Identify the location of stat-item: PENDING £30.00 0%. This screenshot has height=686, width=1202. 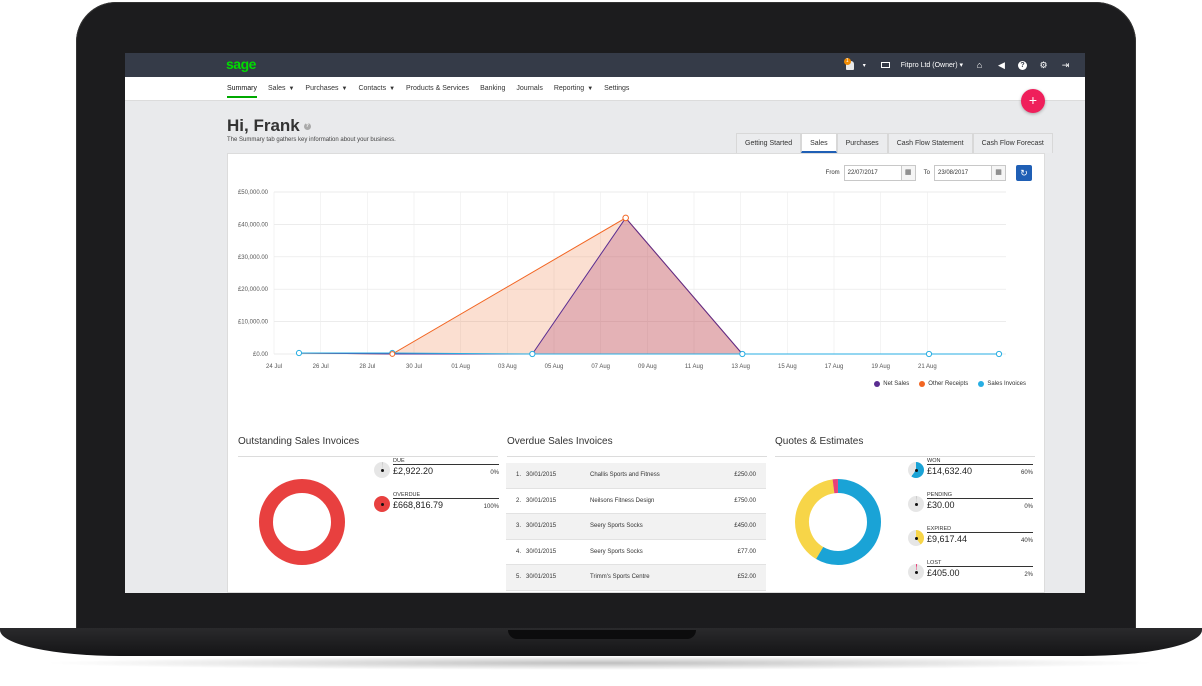
(970, 502).